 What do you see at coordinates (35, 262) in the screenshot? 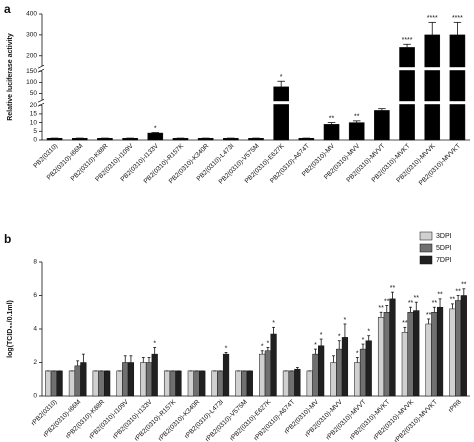
I see `y-tick-label: 8` at bounding box center [35, 262].